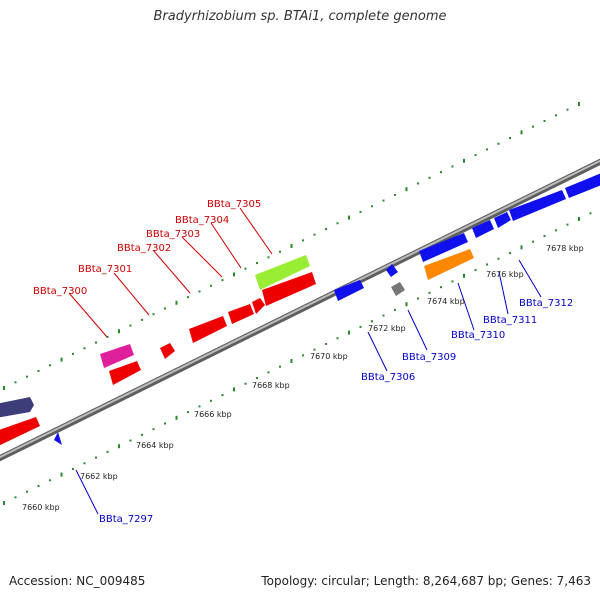  What do you see at coordinates (478, 335) in the screenshot?
I see `gene-label-bbta-7310: BBta_7310` at bounding box center [478, 335].